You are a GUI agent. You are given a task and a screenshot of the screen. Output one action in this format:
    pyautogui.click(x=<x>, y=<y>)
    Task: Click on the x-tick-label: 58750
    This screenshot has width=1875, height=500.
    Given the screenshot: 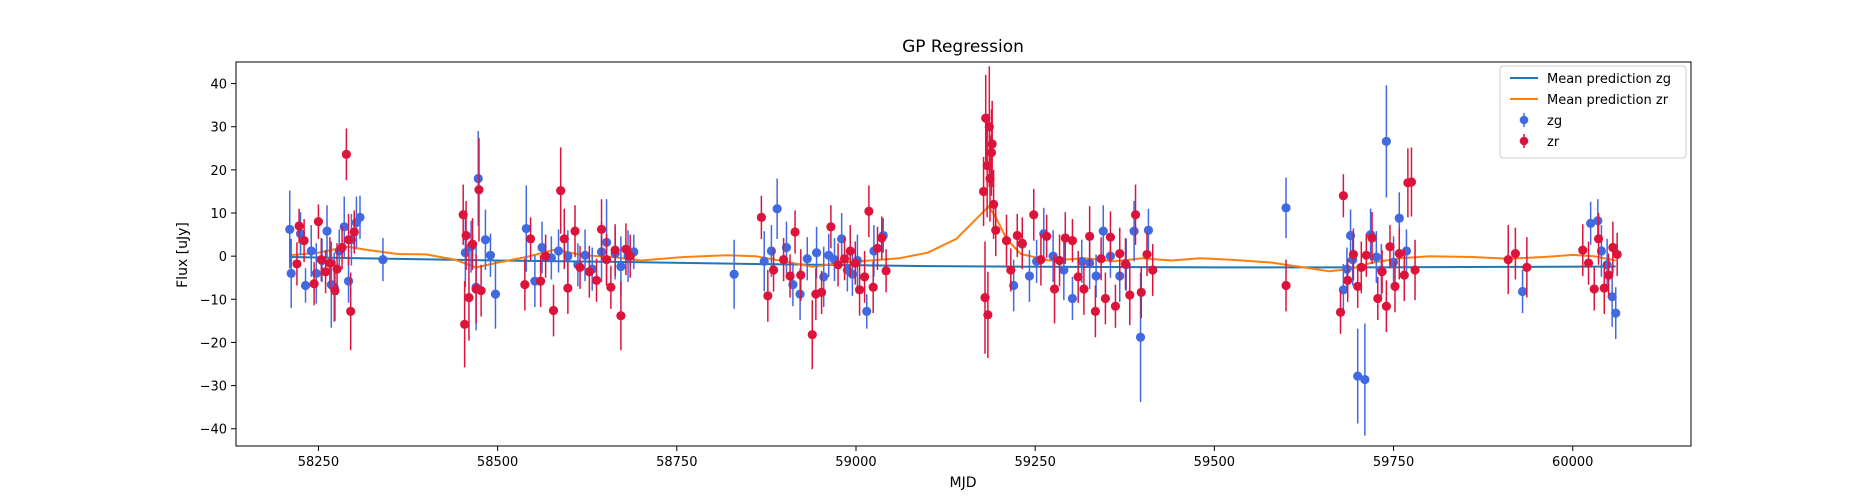 What is the action you would take?
    pyautogui.click(x=676, y=462)
    